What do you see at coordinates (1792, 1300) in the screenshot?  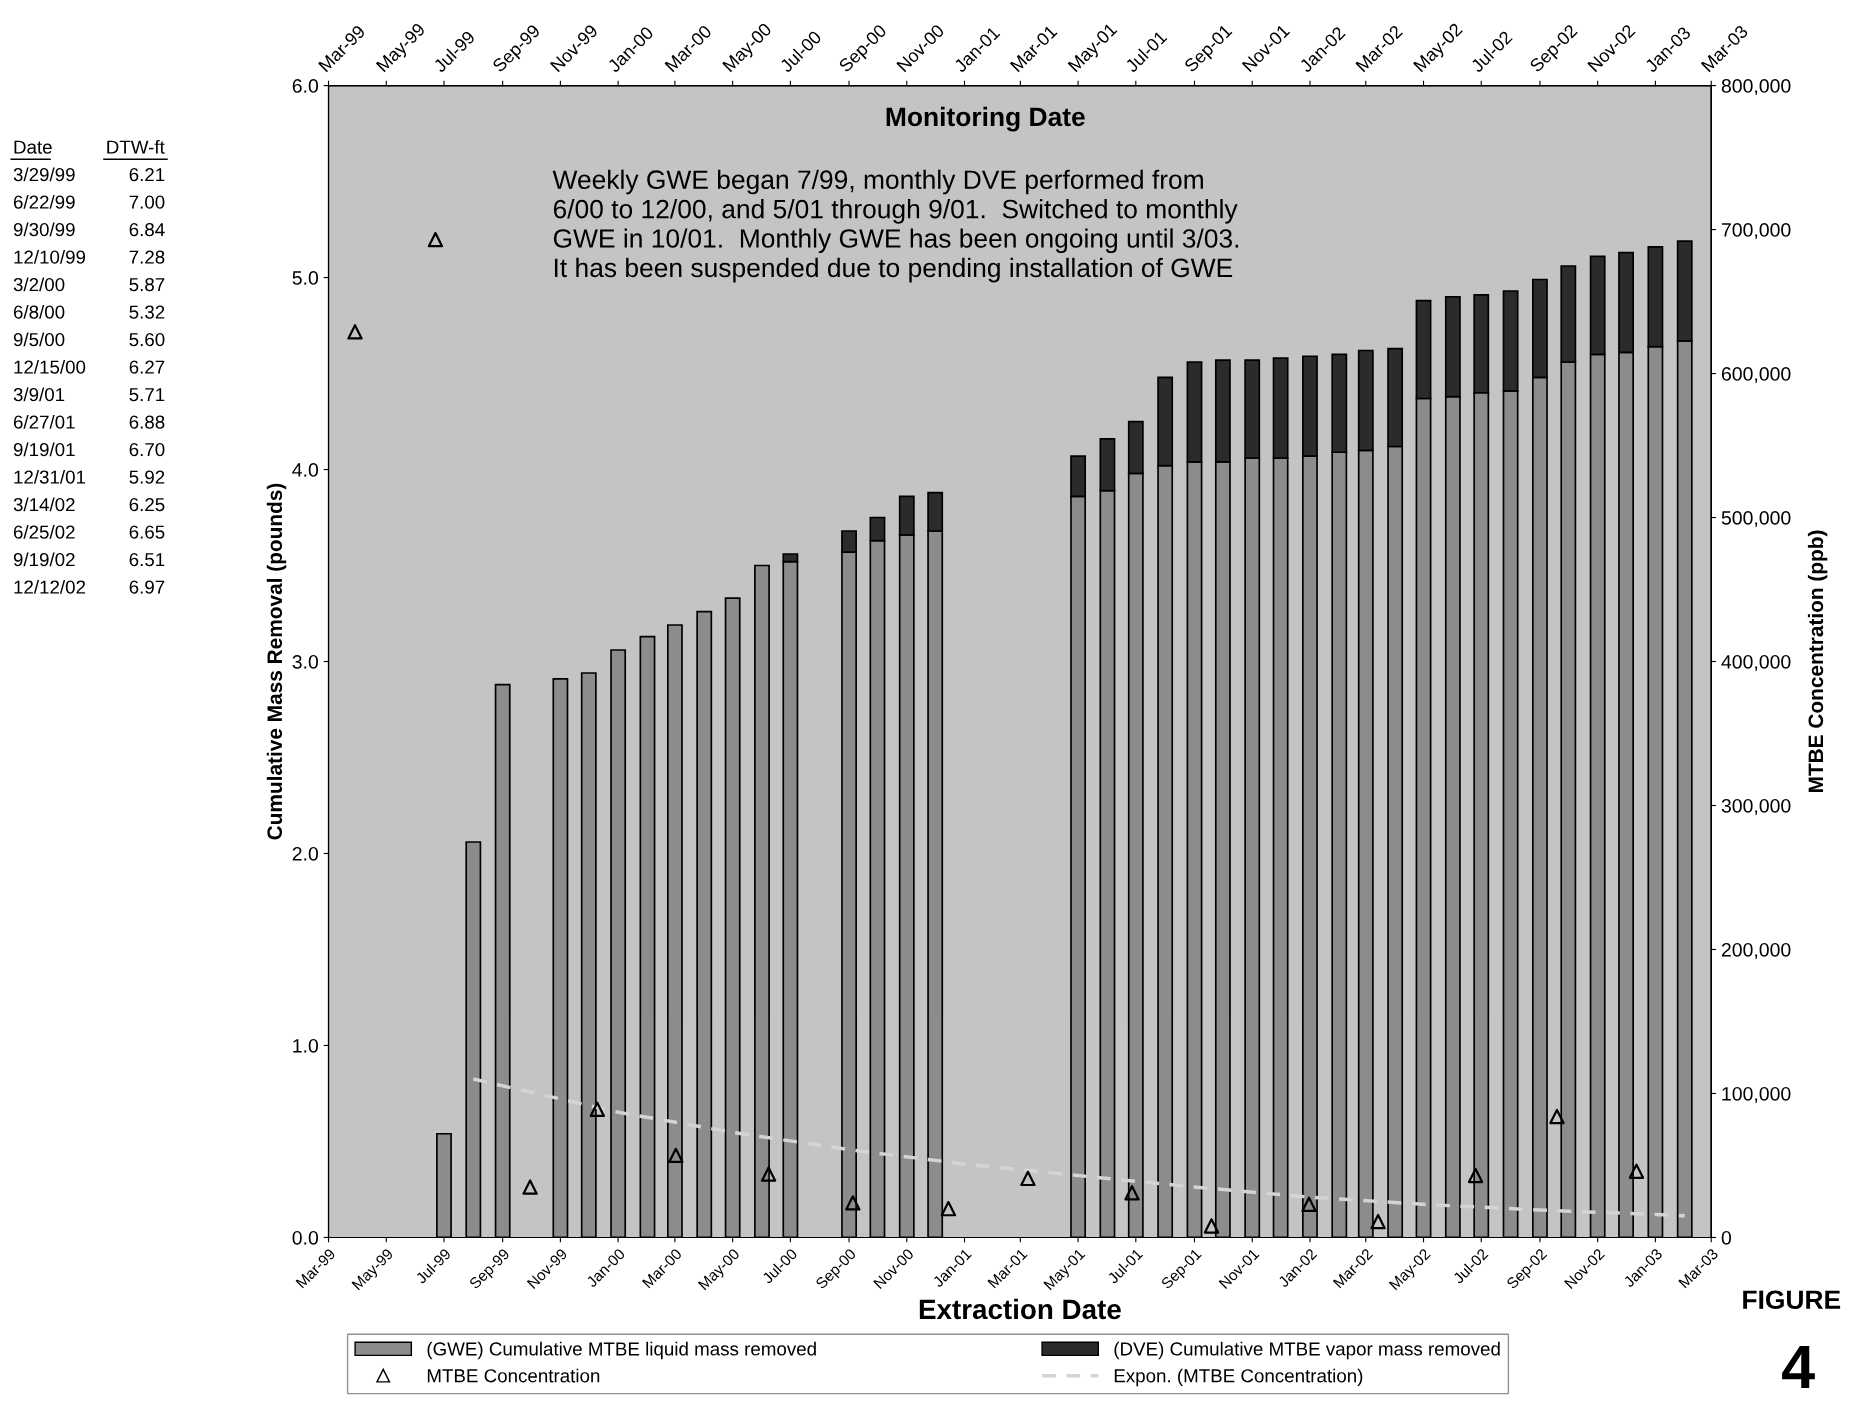 I see `text: FIGURE` at bounding box center [1792, 1300].